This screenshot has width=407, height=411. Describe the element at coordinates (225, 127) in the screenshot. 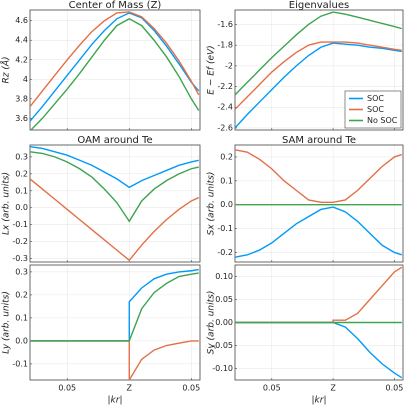

I see `y-tick-label: -2.6` at that location.